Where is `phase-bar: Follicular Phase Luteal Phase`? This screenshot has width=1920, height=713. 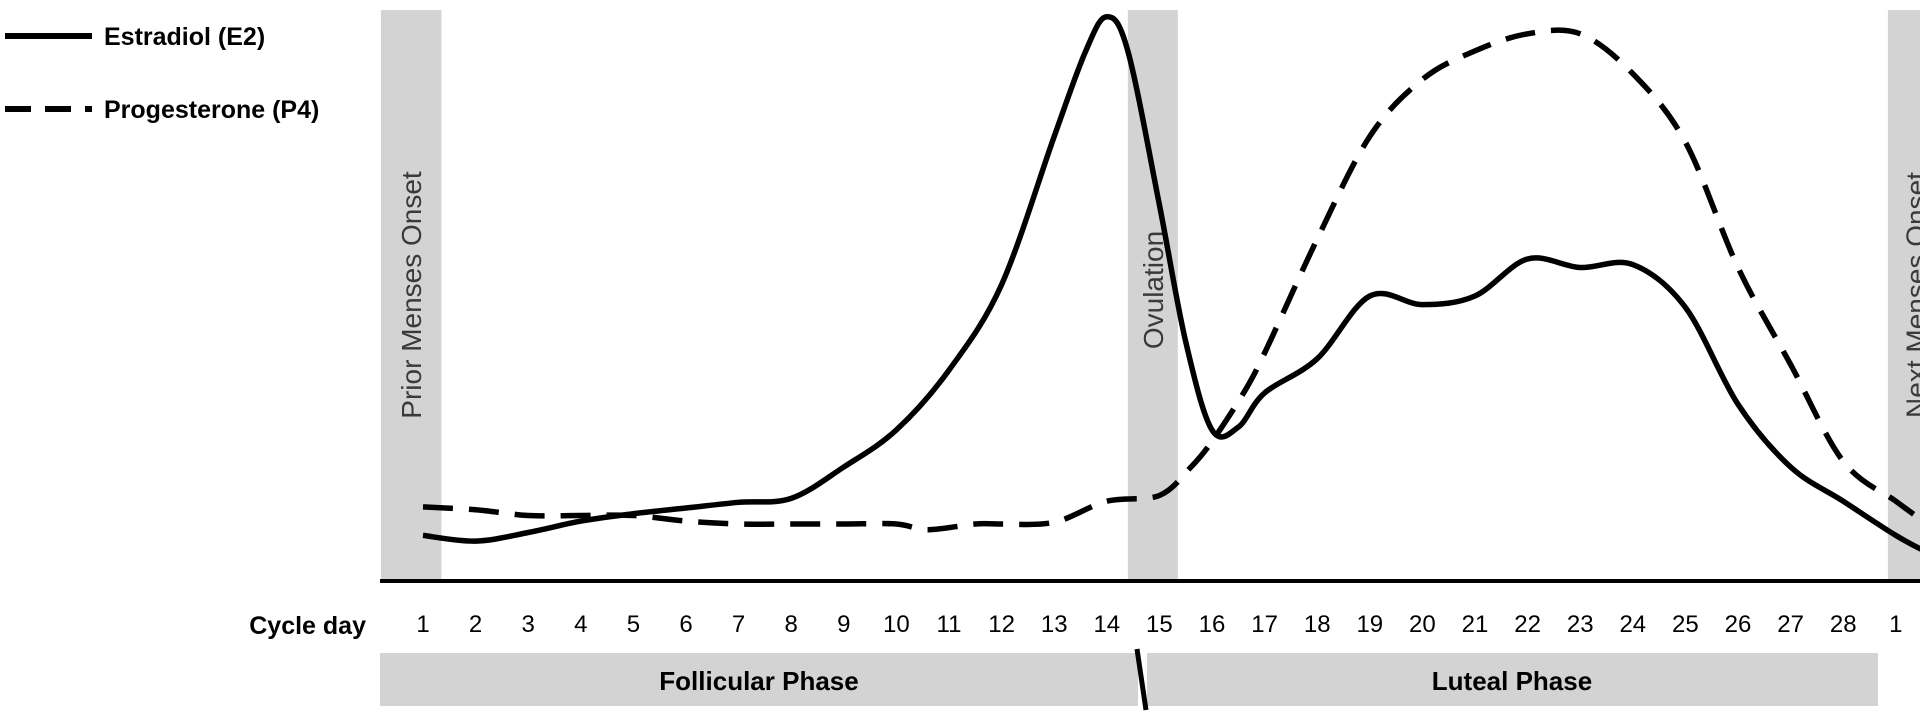 phase-bar: Follicular Phase Luteal Phase is located at coordinates (1129, 679).